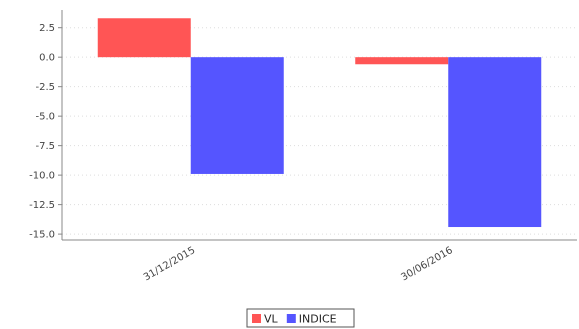 This screenshot has width=579, height=329. I want to click on legend-label-indice: INDICE, so click(318, 319).